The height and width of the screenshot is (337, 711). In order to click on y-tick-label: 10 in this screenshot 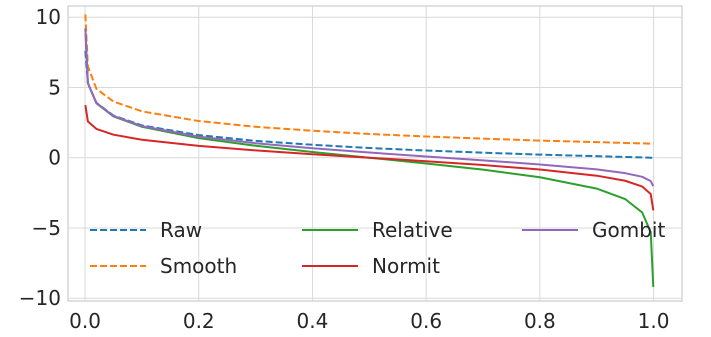, I will do `click(48, 17)`.